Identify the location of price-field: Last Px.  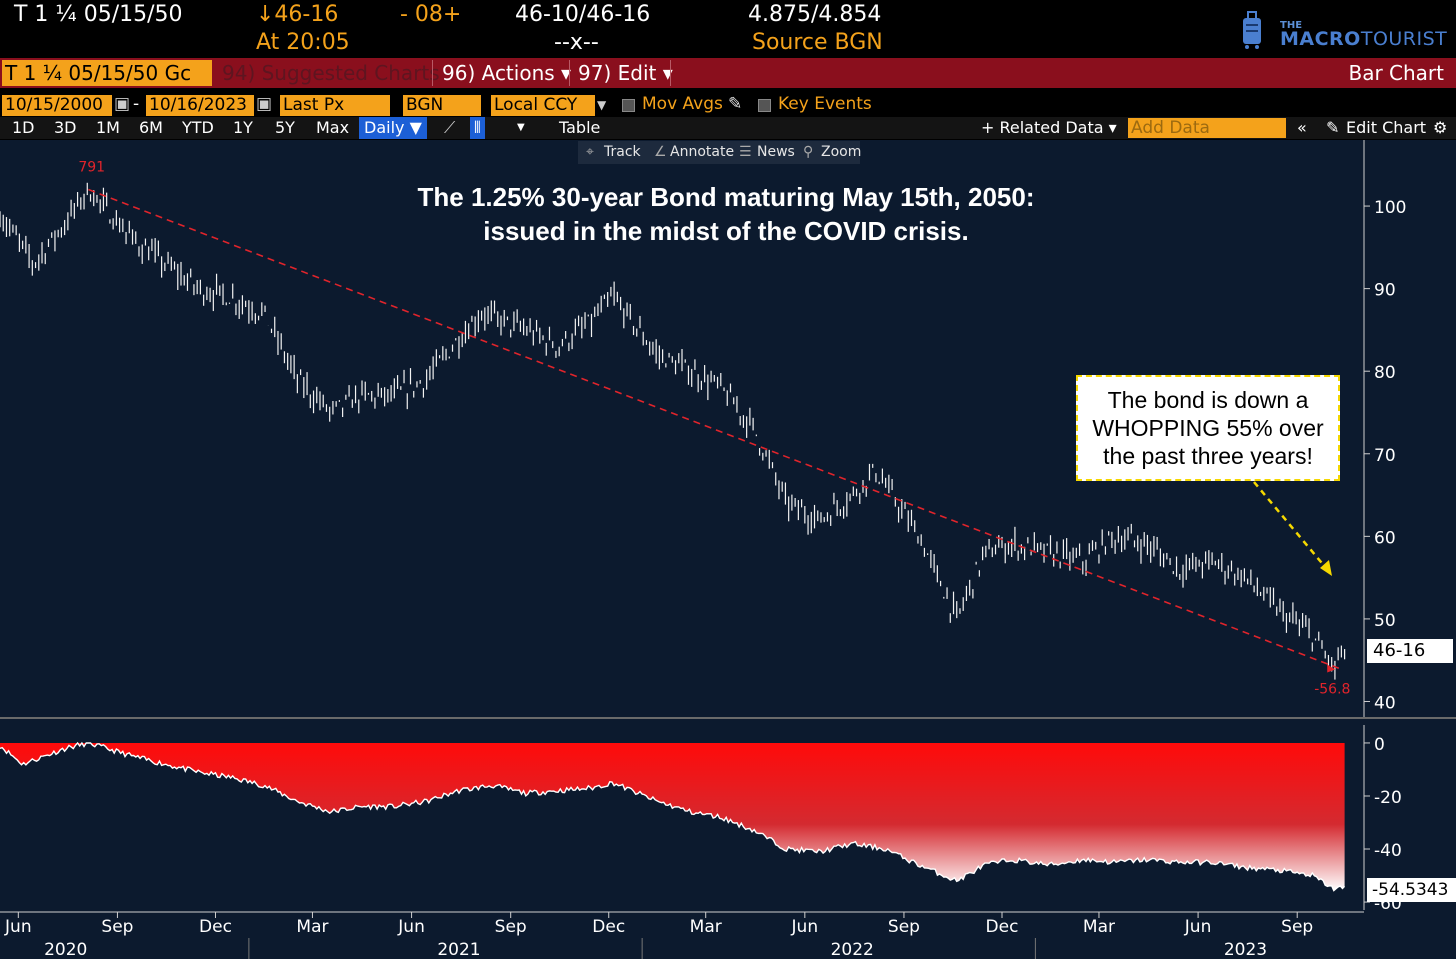
(335, 105).